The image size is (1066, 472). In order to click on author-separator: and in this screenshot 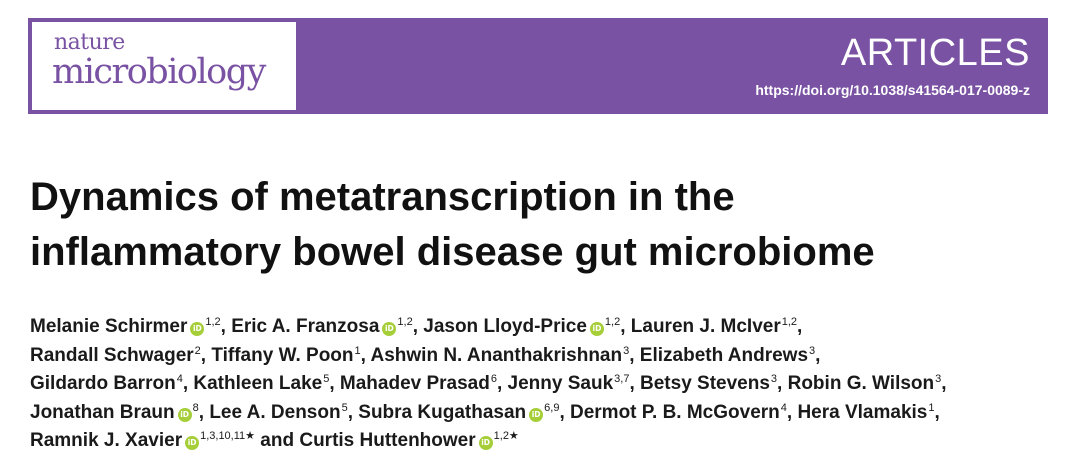, I will do `click(277, 440)`.